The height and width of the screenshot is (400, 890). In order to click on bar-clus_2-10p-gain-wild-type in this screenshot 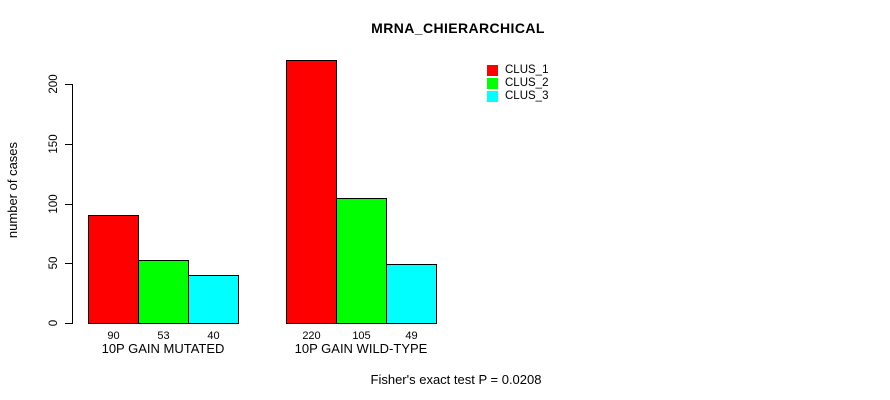, I will do `click(361, 261)`.